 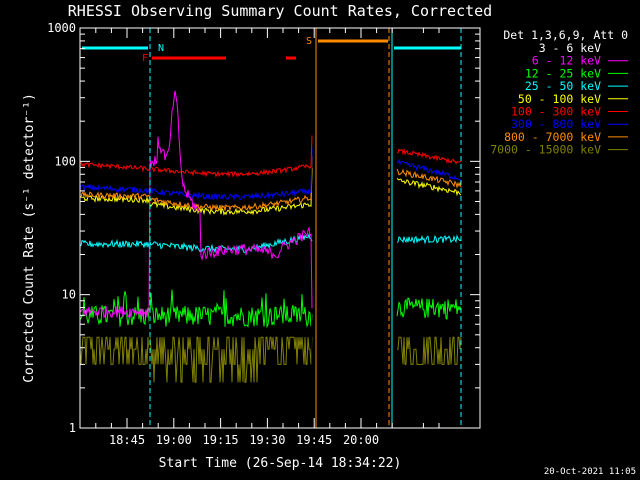 What do you see at coordinates (271, 192) in the screenshot?
I see `series-50-100-kev` at bounding box center [271, 192].